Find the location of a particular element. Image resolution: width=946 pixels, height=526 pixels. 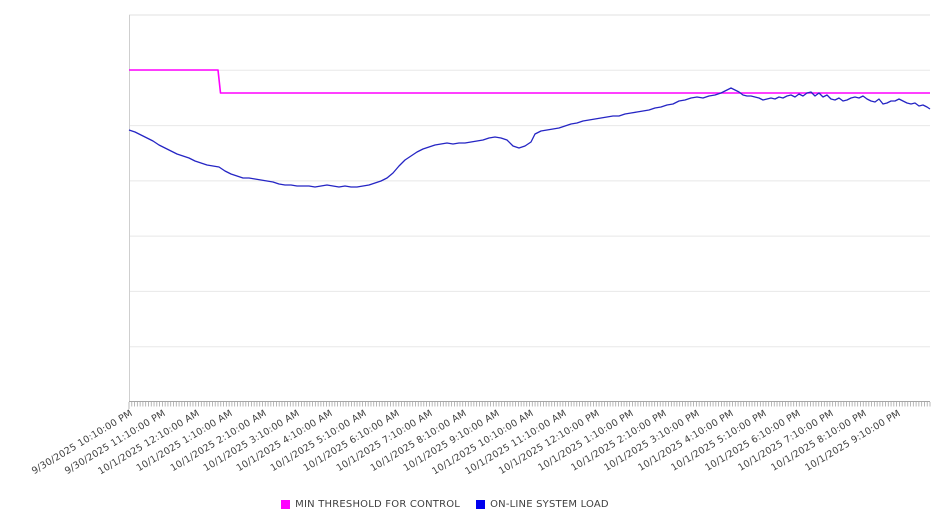

min-threshold-swatch is located at coordinates (286, 504).